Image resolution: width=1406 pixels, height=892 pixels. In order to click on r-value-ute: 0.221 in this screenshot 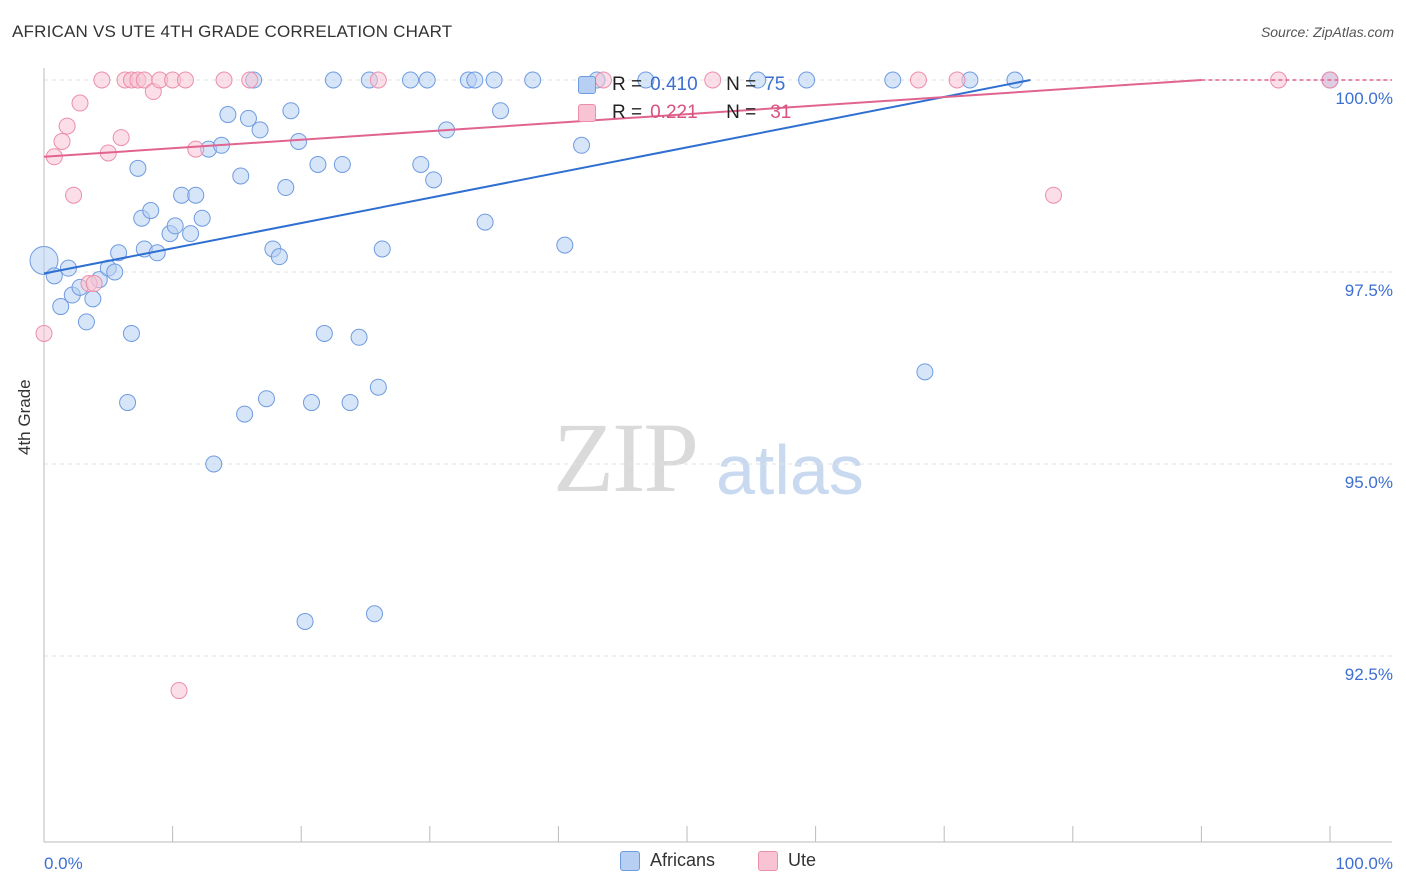, I will do `click(674, 112)`.